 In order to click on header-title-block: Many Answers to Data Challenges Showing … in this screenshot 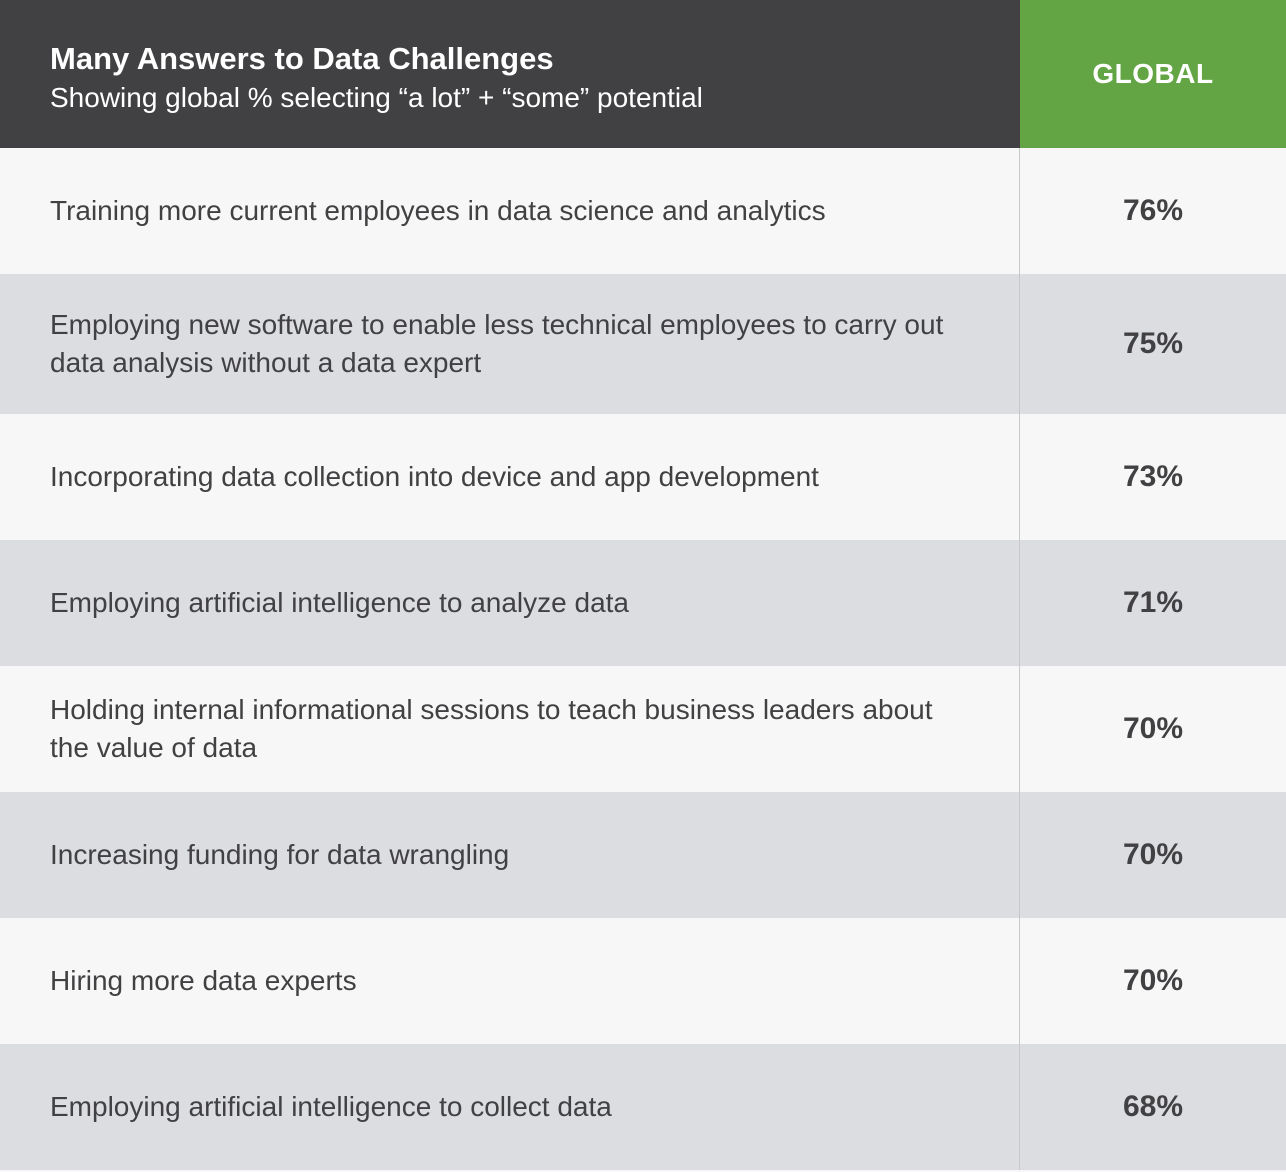, I will do `click(510, 74)`.